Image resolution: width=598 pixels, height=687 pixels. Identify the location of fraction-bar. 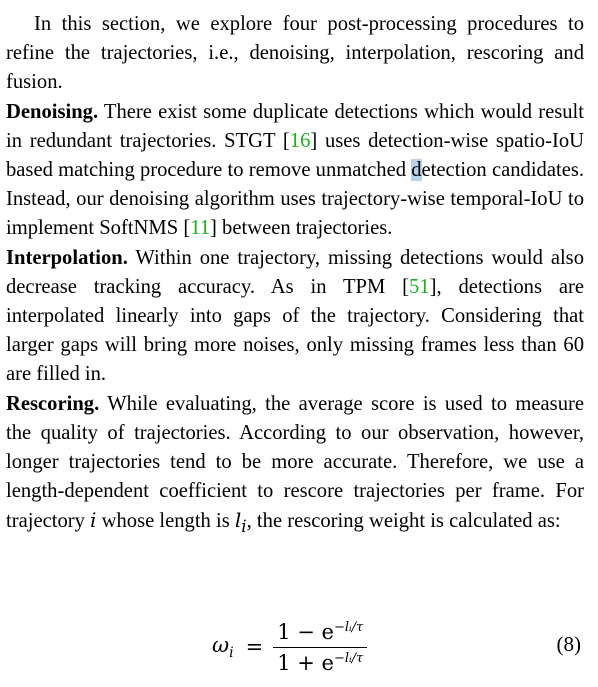
(320, 647).